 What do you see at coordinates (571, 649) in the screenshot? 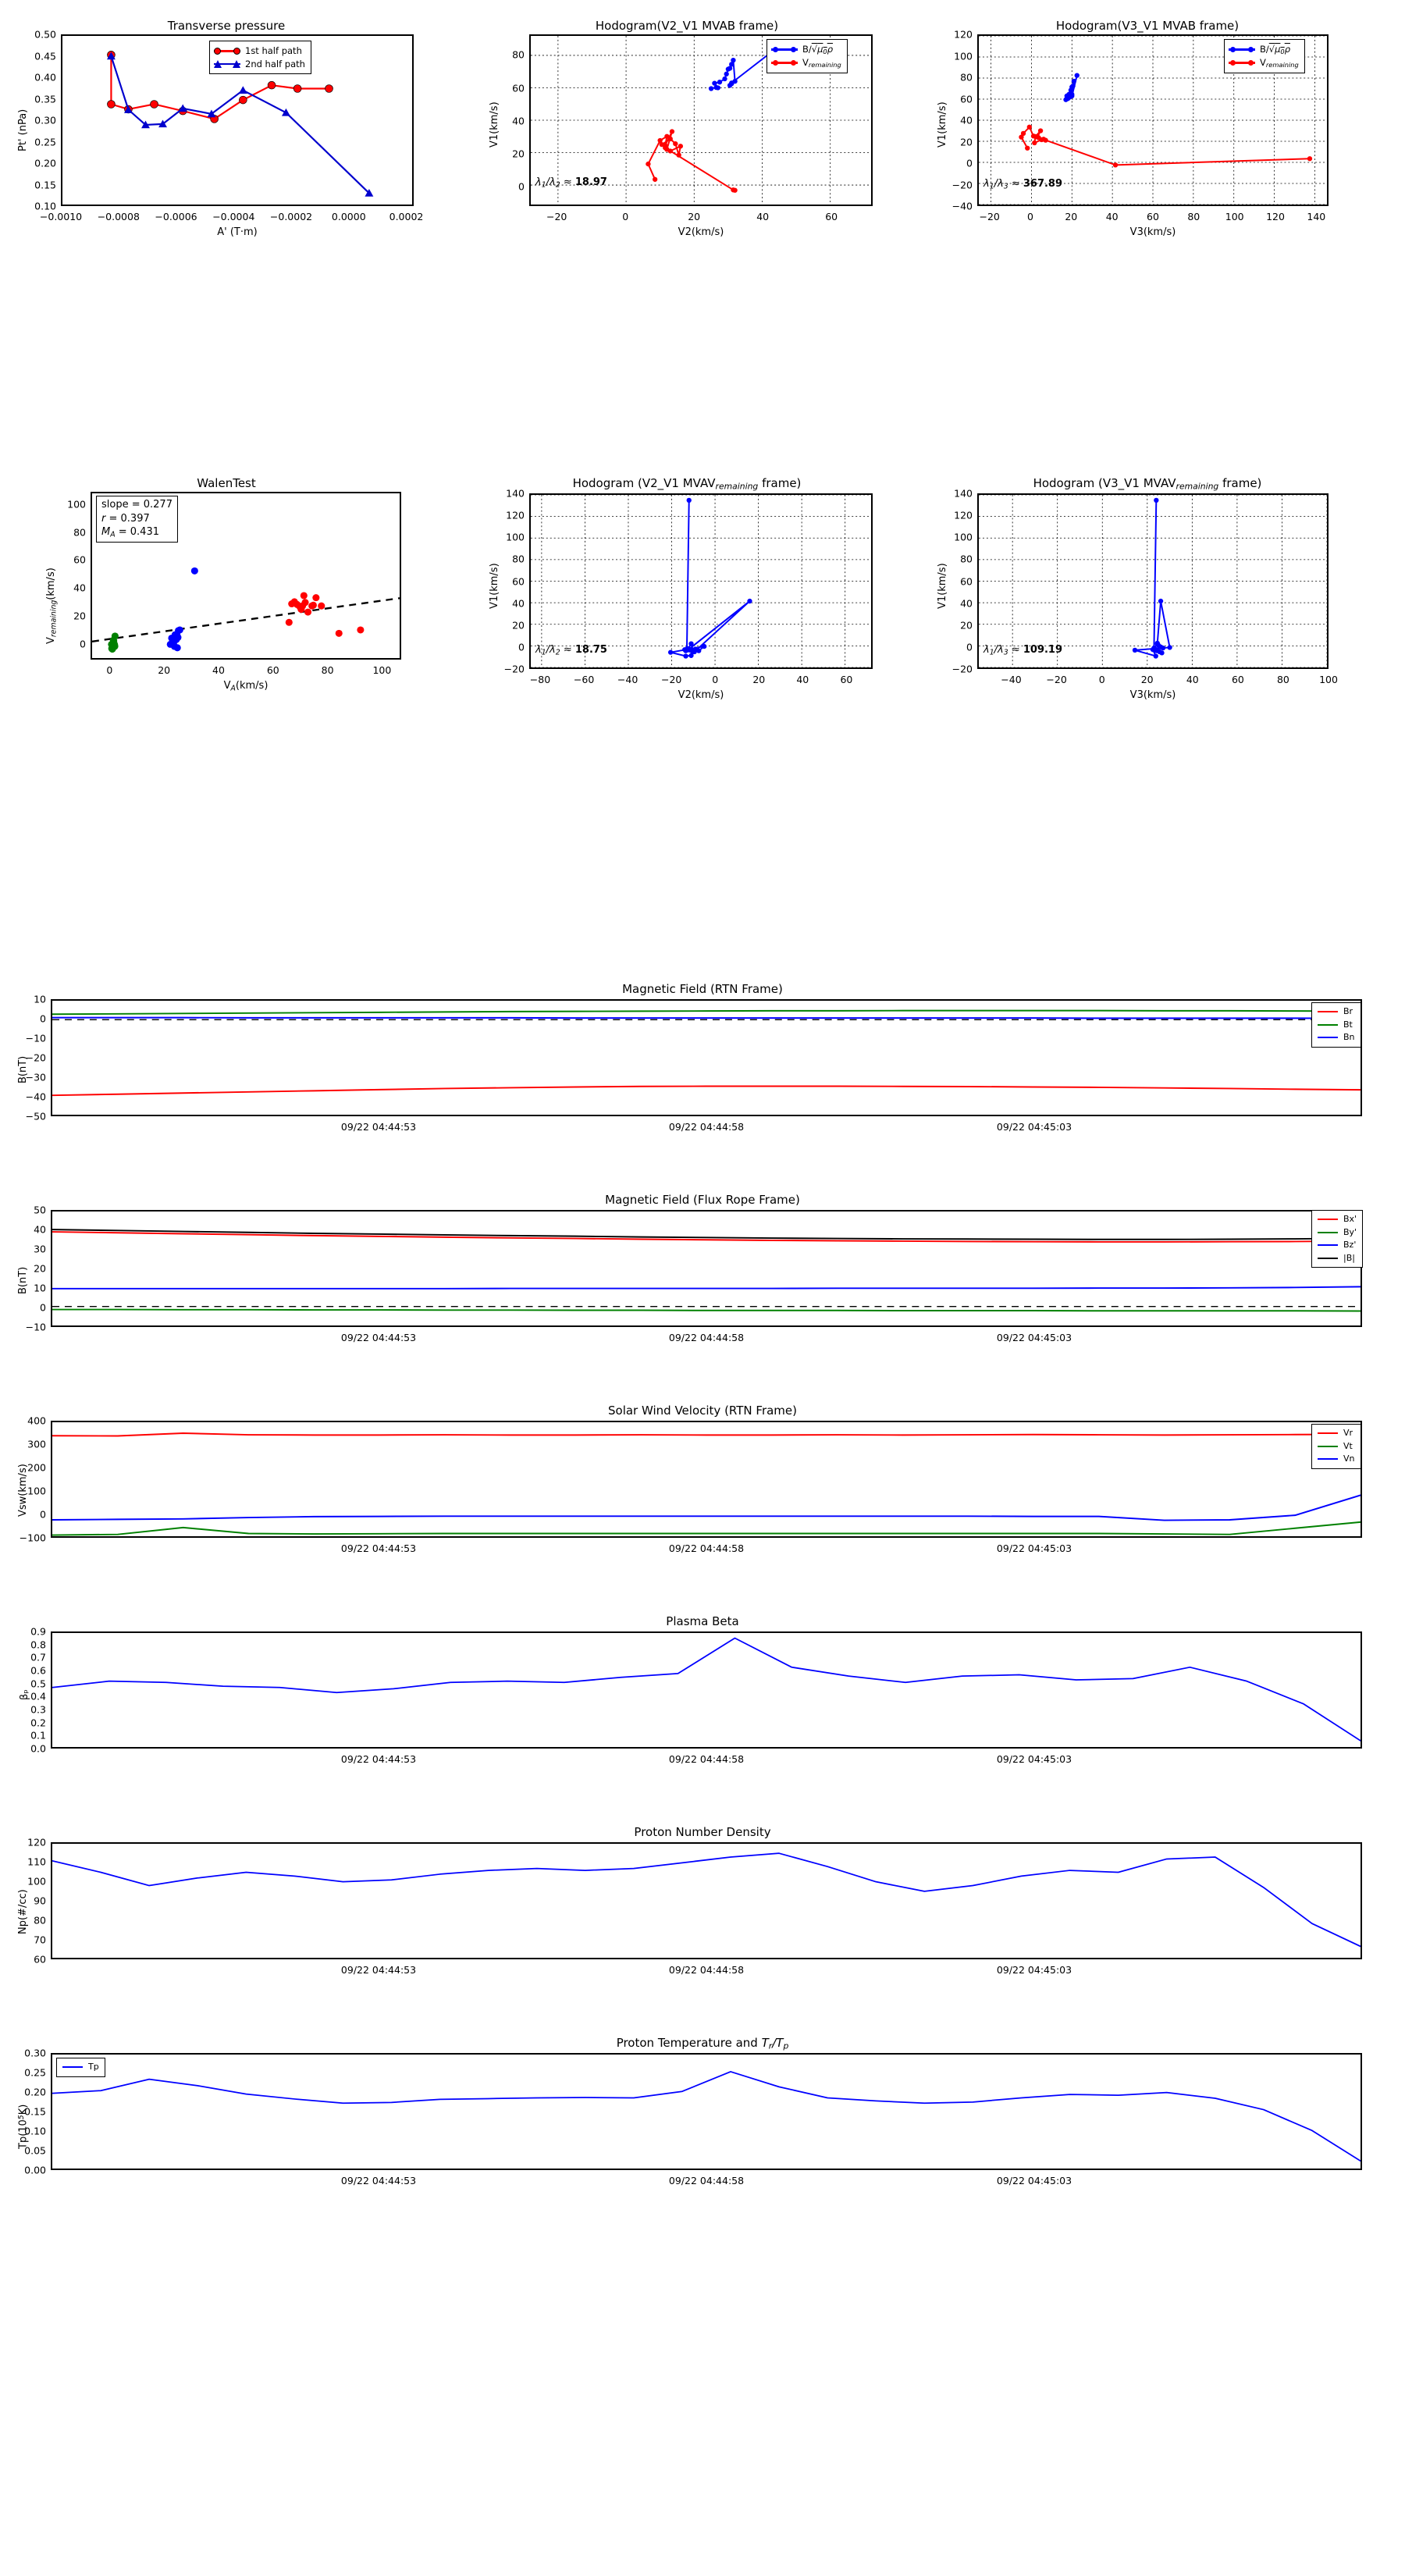
I see `eigenvalue-ratio-annotation: λ1/λ2 ≈ 18.75` at bounding box center [571, 649].